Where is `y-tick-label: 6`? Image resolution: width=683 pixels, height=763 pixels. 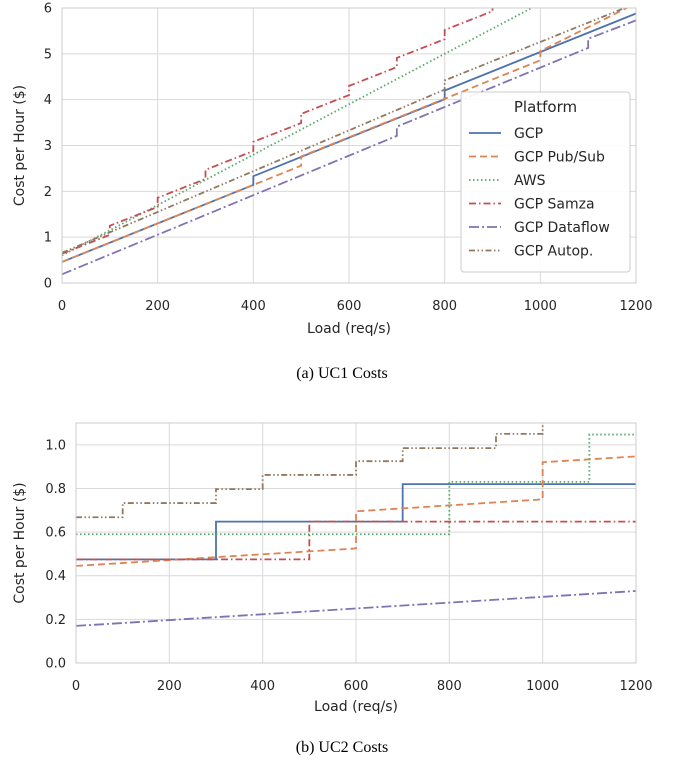
y-tick-label: 6 is located at coordinates (48, 9).